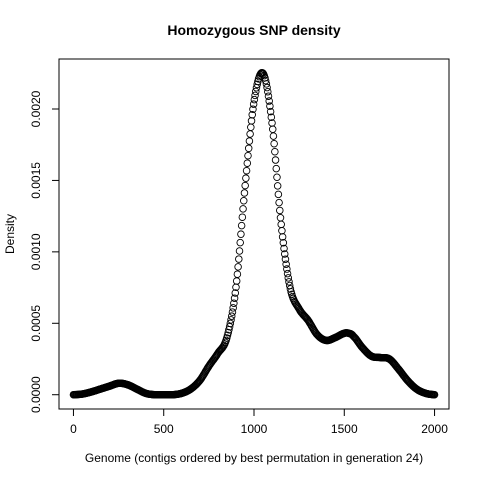  I want to click on x-tick-label: 2000, so click(434, 429).